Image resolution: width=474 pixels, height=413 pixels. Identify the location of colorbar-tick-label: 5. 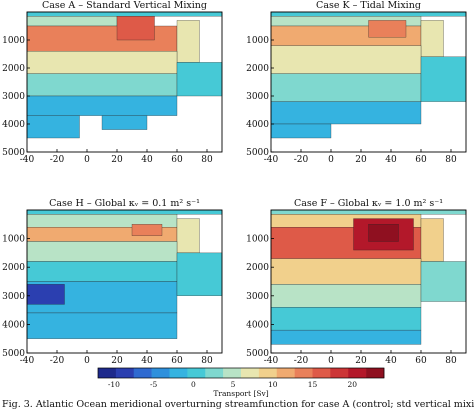
(233, 384).